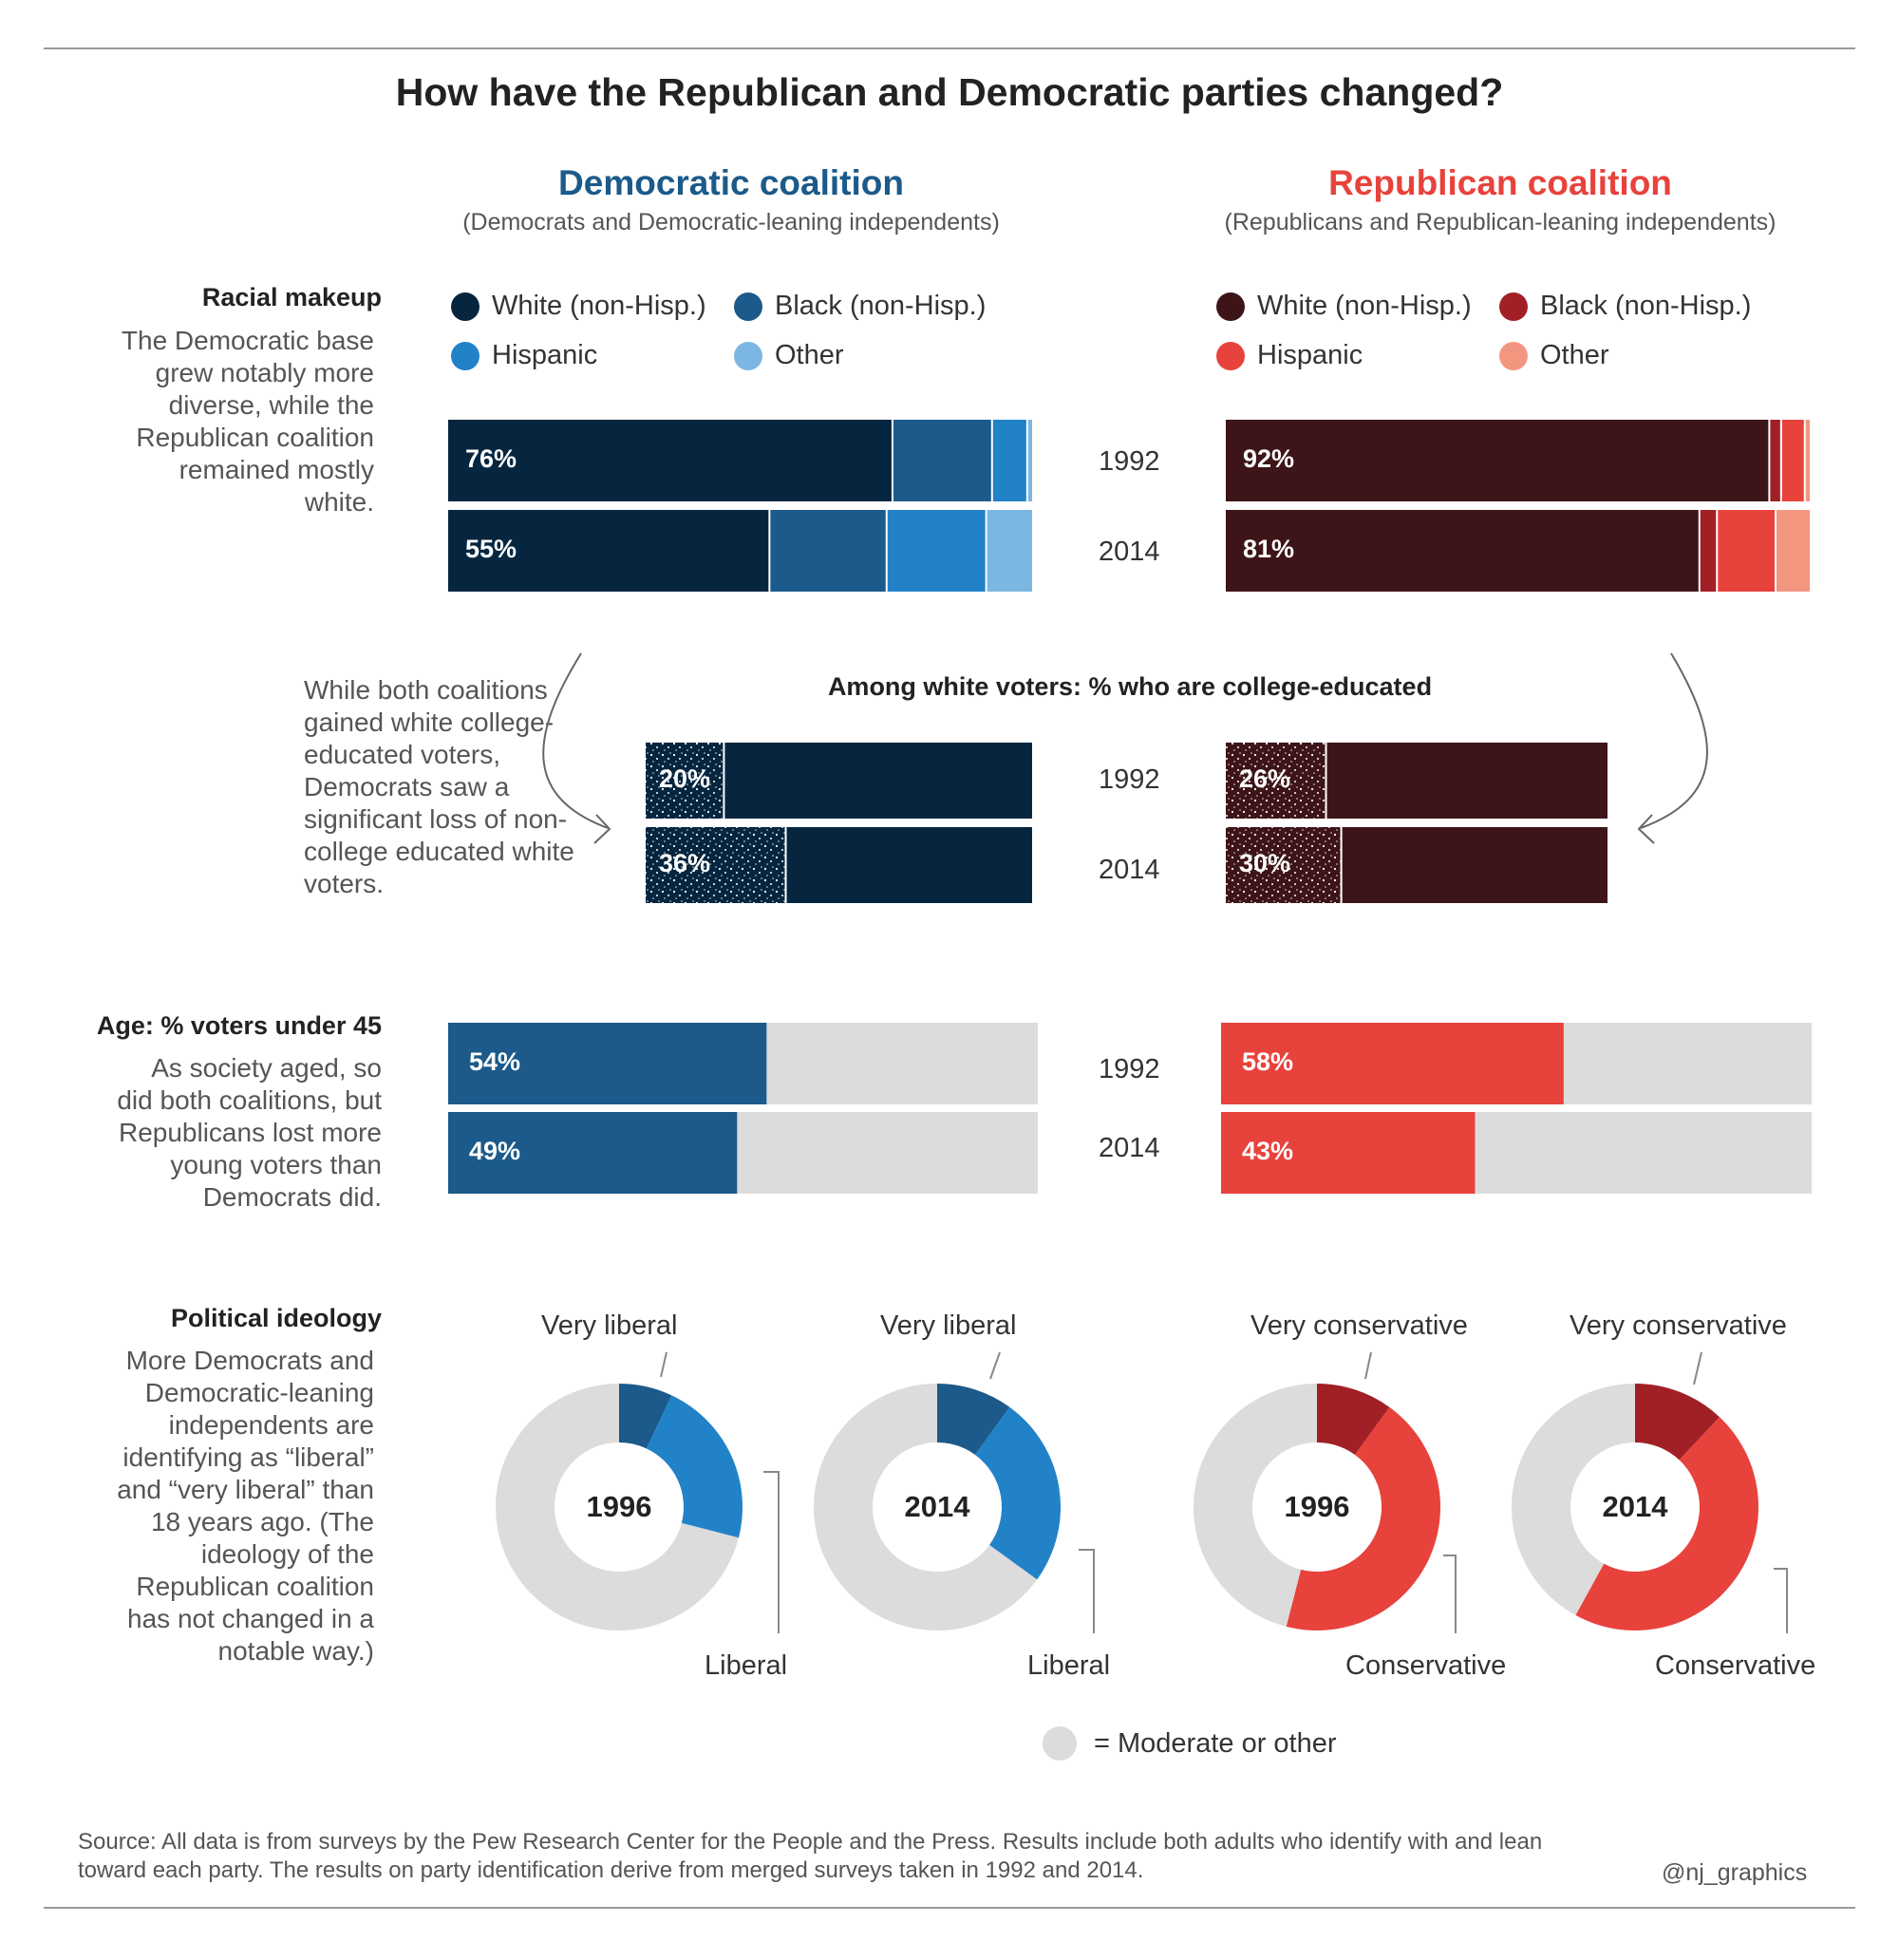  Describe the element at coordinates (524, 355) in the screenshot. I see `legend-dem-hispanic: Hispanic` at that location.